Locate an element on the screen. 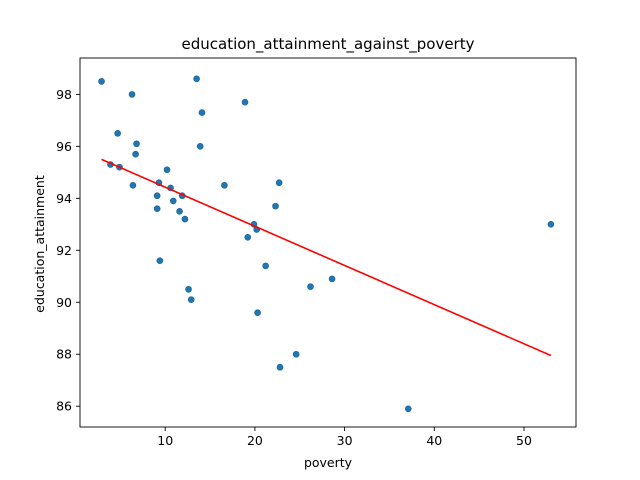 This screenshot has height=480, width=640. x-tick-label-30: 30 is located at coordinates (345, 440).